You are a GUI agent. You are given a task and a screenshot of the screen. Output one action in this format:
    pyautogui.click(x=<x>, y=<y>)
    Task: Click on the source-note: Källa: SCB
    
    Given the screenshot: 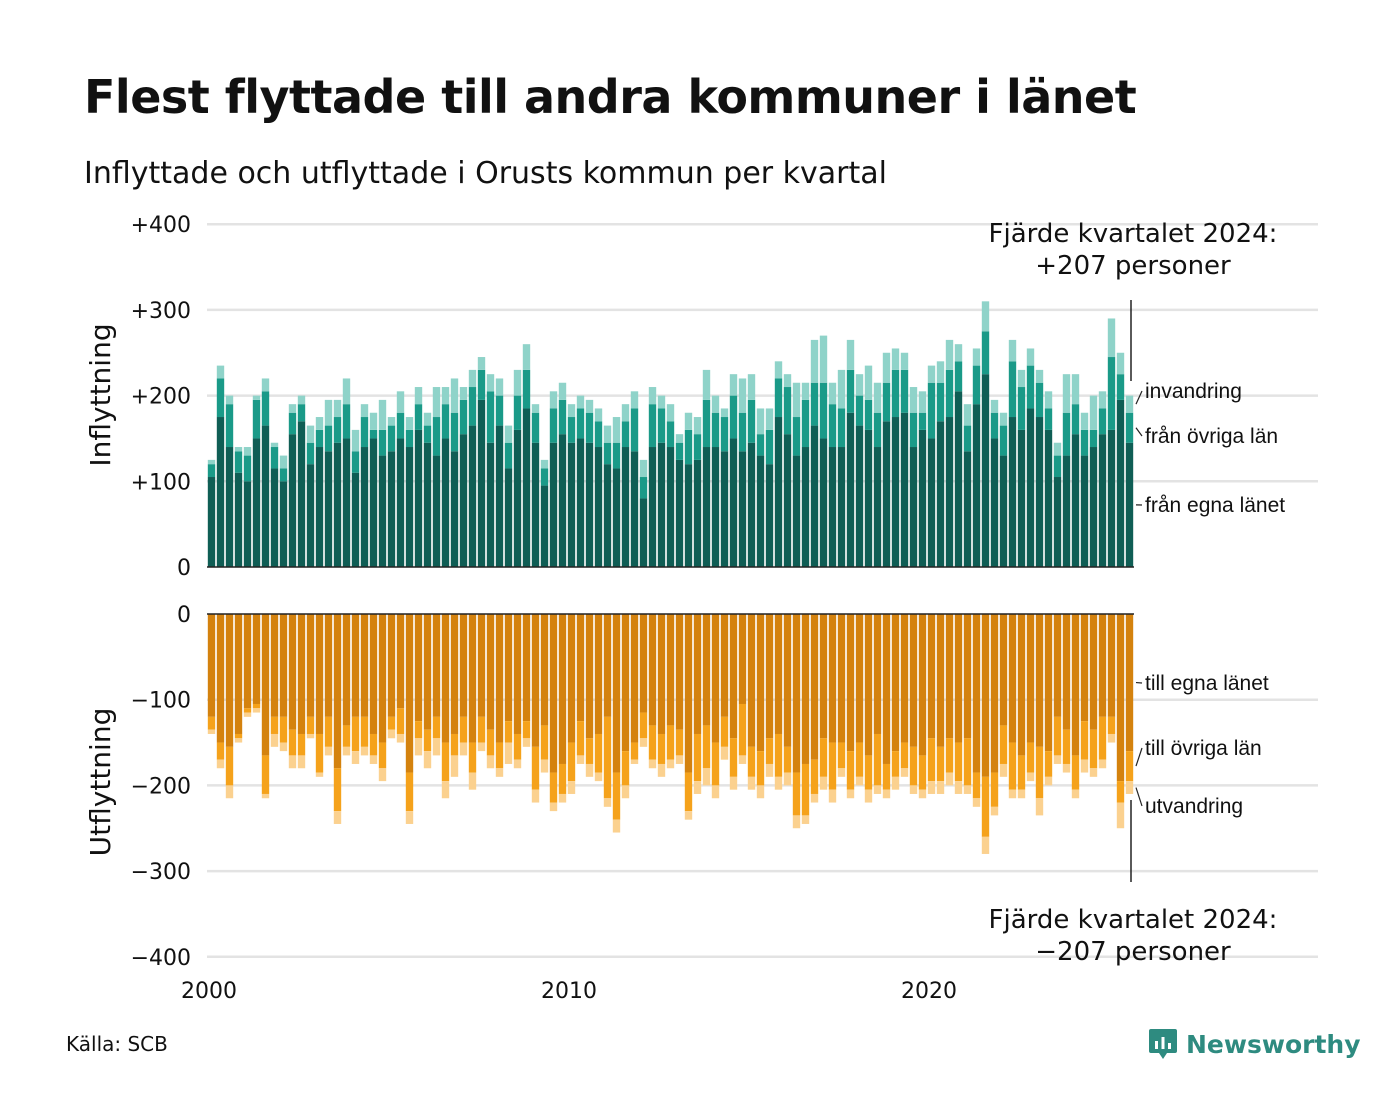 What is the action you would take?
    pyautogui.click(x=117, y=1044)
    